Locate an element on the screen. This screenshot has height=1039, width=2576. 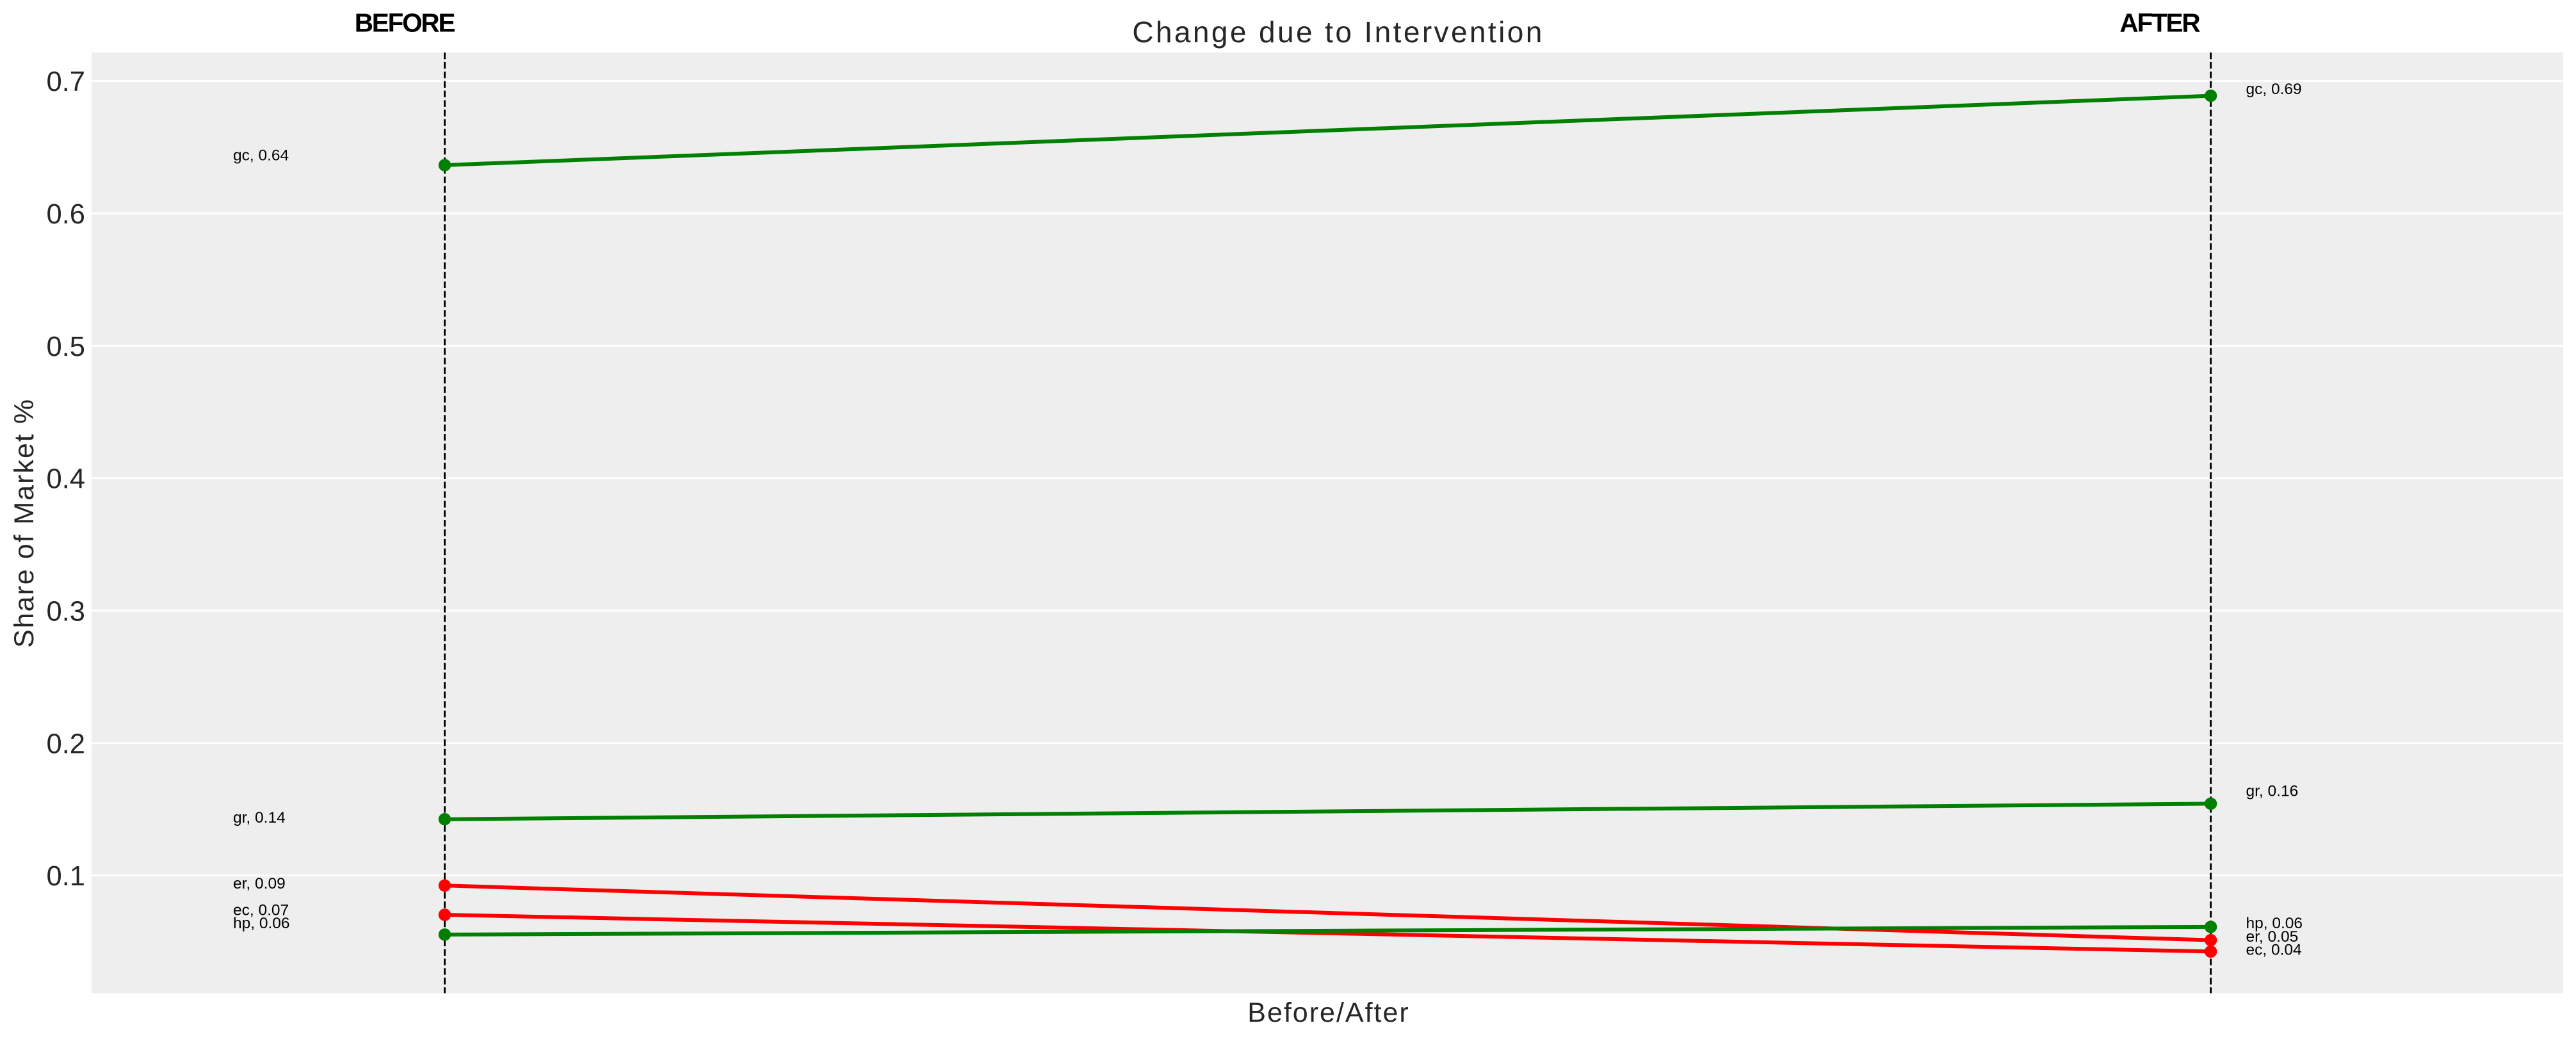
svg-text: gc, 0.64 is located at coordinates (261, 156).